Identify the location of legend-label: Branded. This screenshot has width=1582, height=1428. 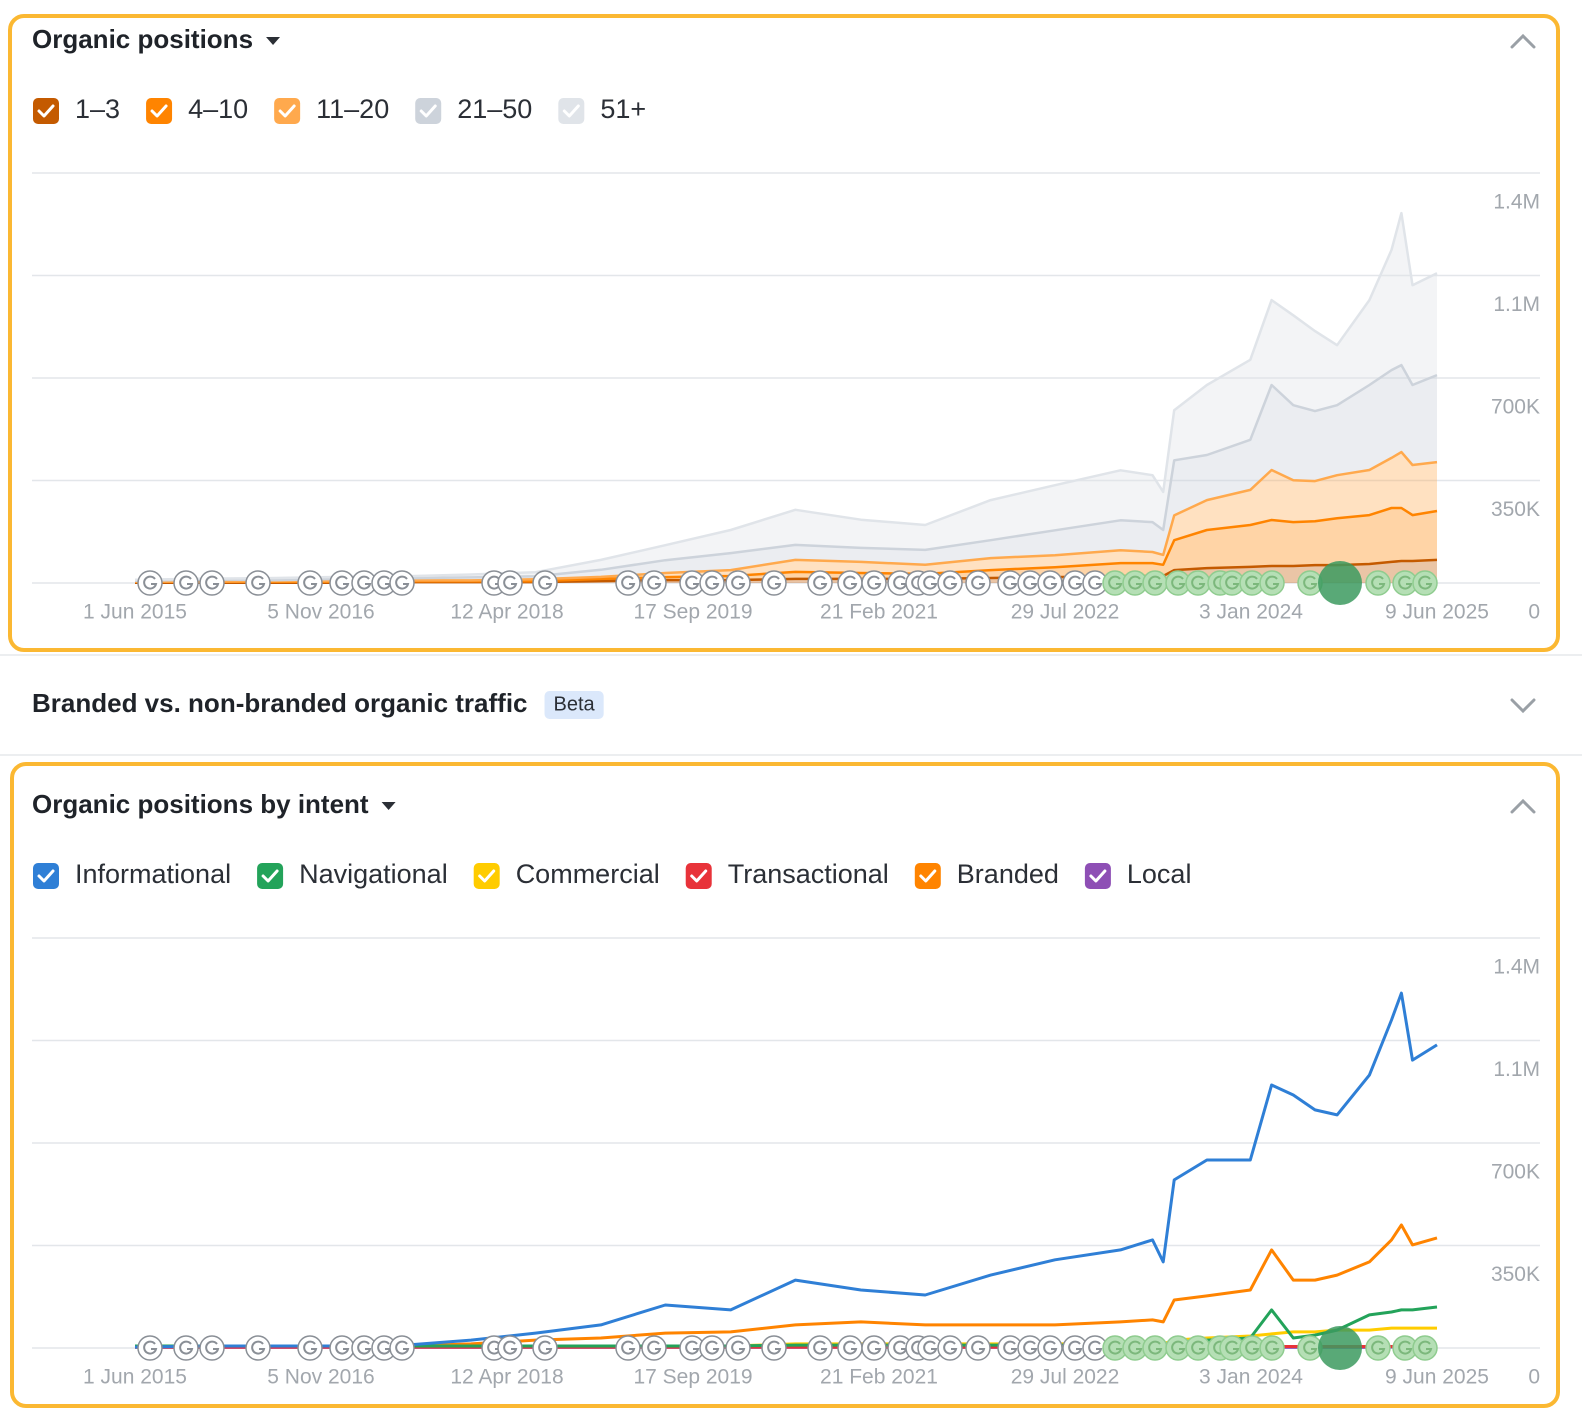
(1008, 874).